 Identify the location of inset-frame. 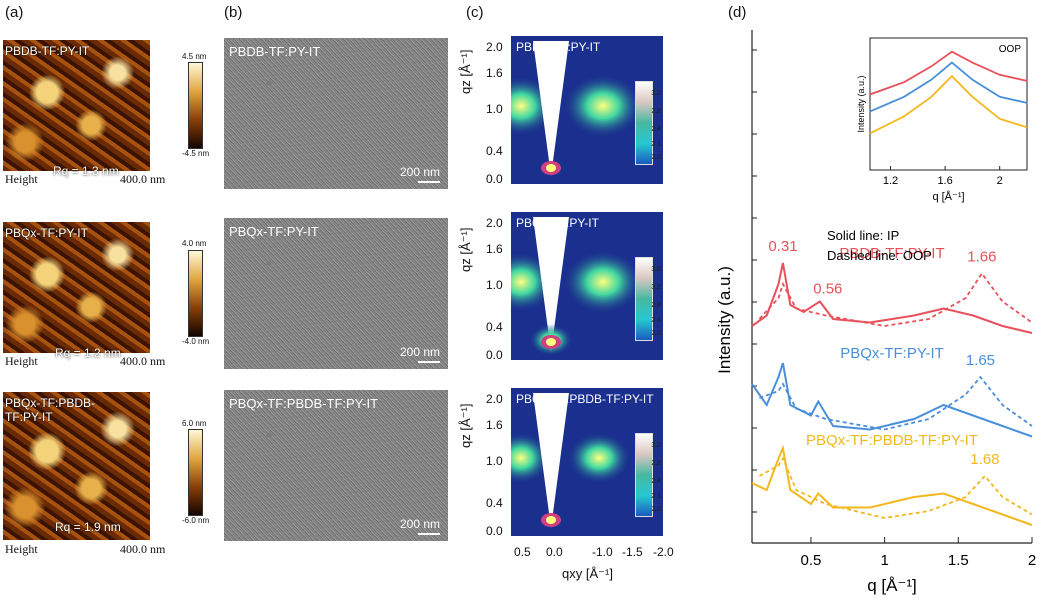
(948, 104).